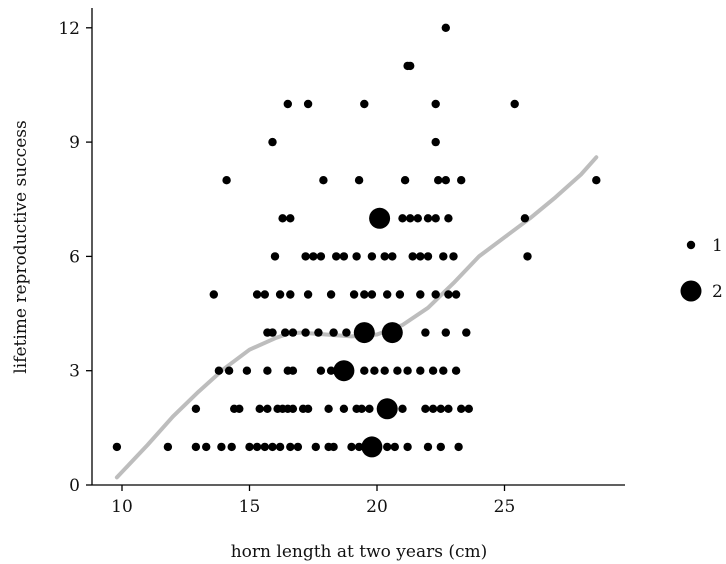 The height and width of the screenshot is (564, 726). I want to click on legend-marker, so click(691, 245).